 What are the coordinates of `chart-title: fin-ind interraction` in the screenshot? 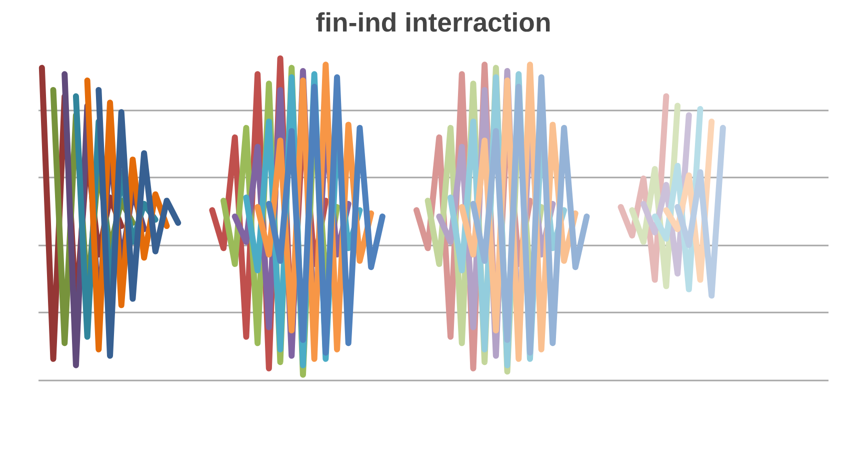 It's located at (434, 23).